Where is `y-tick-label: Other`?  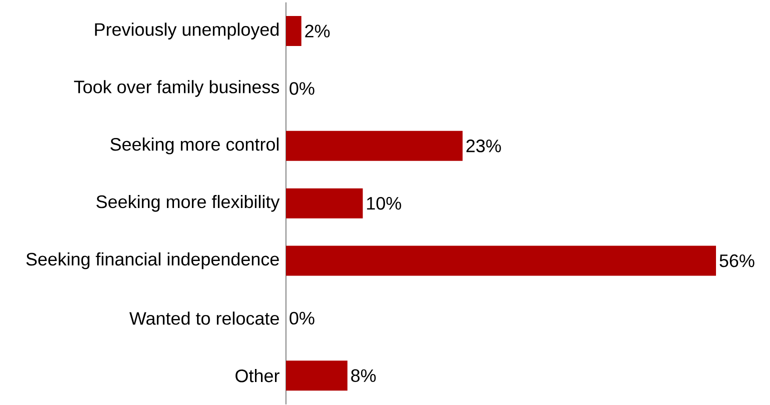
y-tick-label: Other is located at coordinates (258, 375).